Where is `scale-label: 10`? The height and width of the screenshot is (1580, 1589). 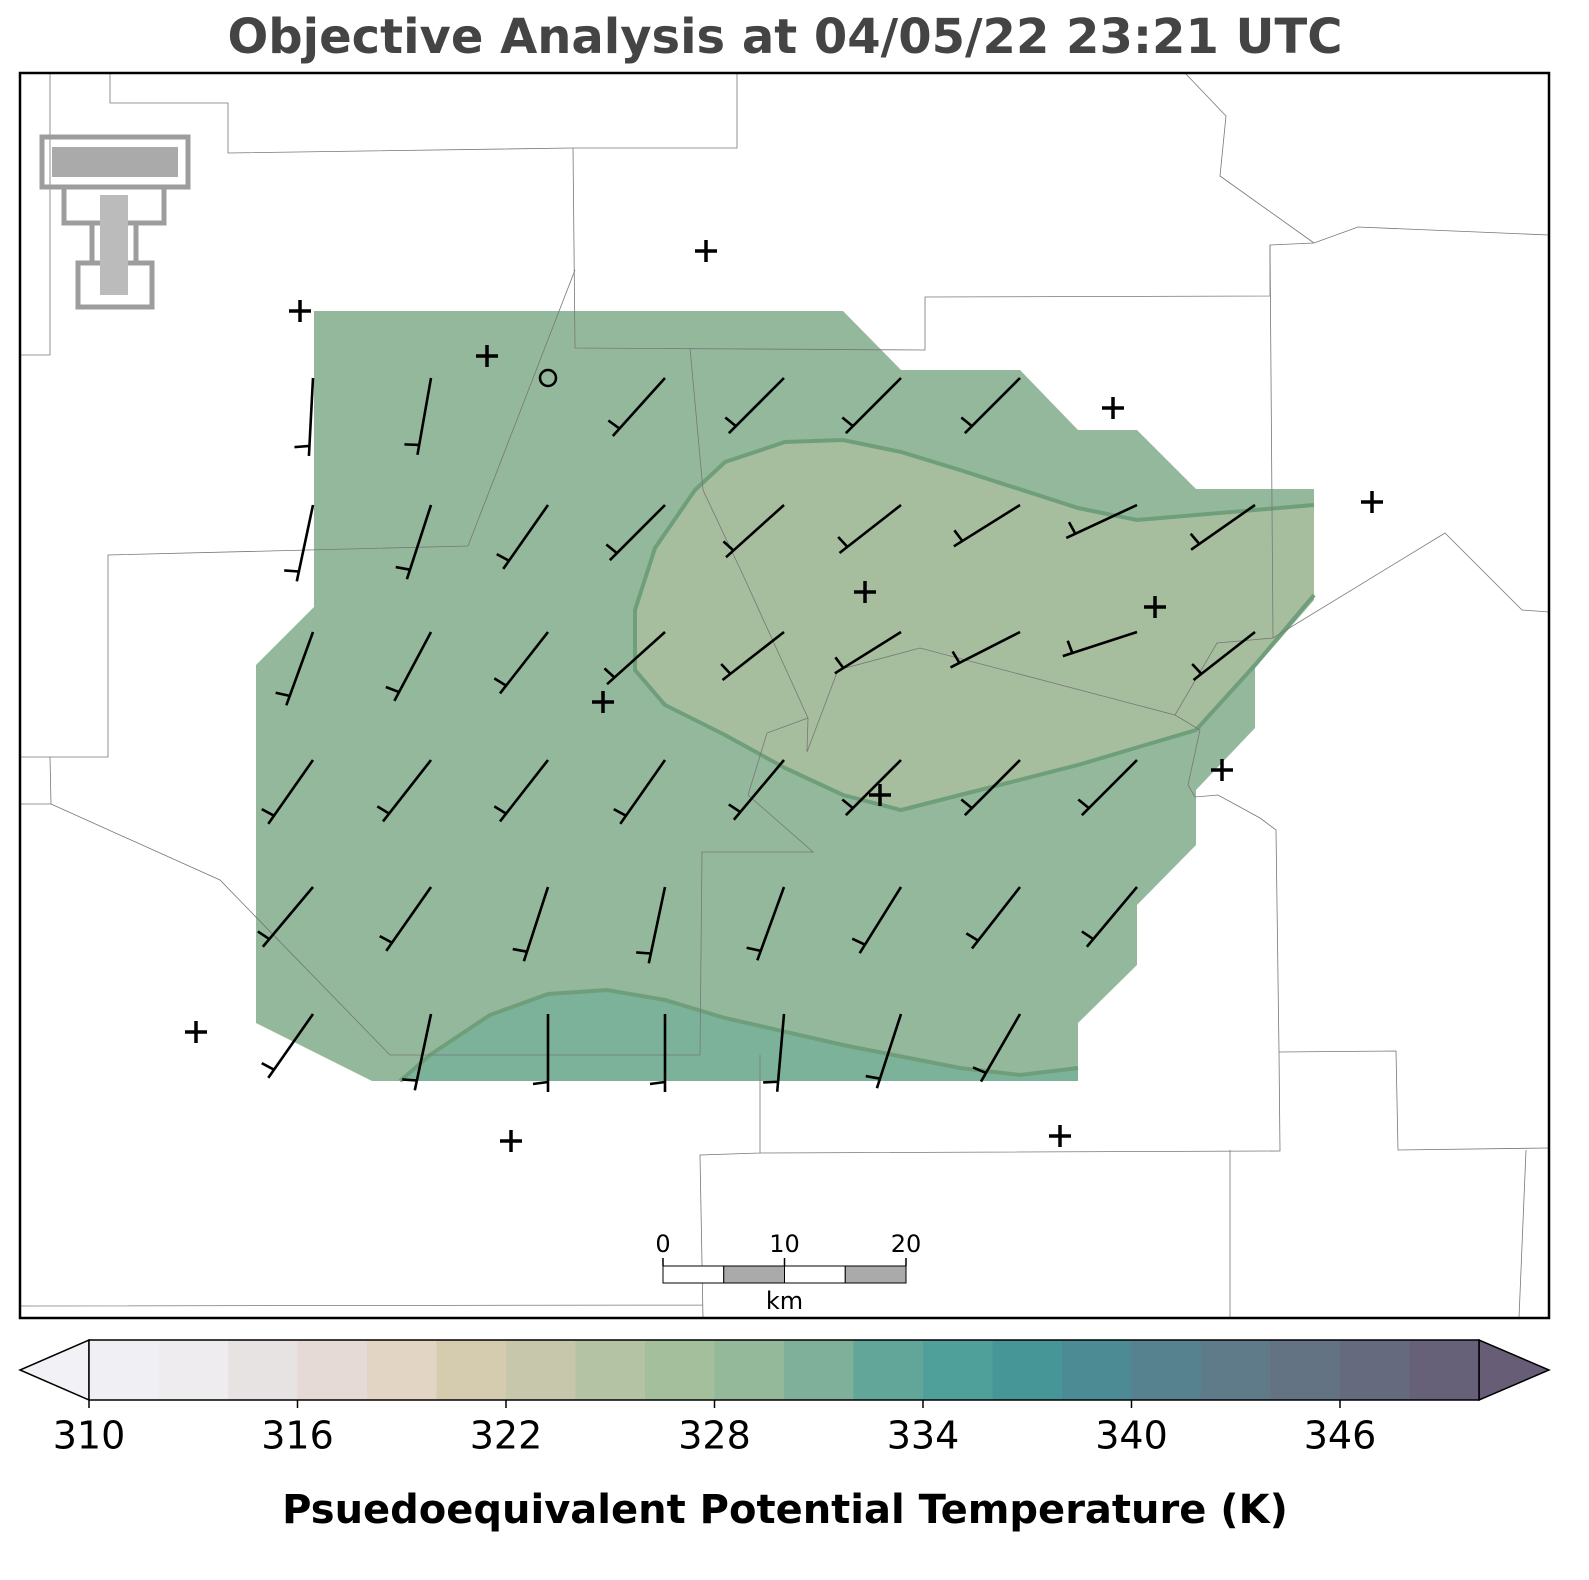 scale-label: 10 is located at coordinates (784, 1244).